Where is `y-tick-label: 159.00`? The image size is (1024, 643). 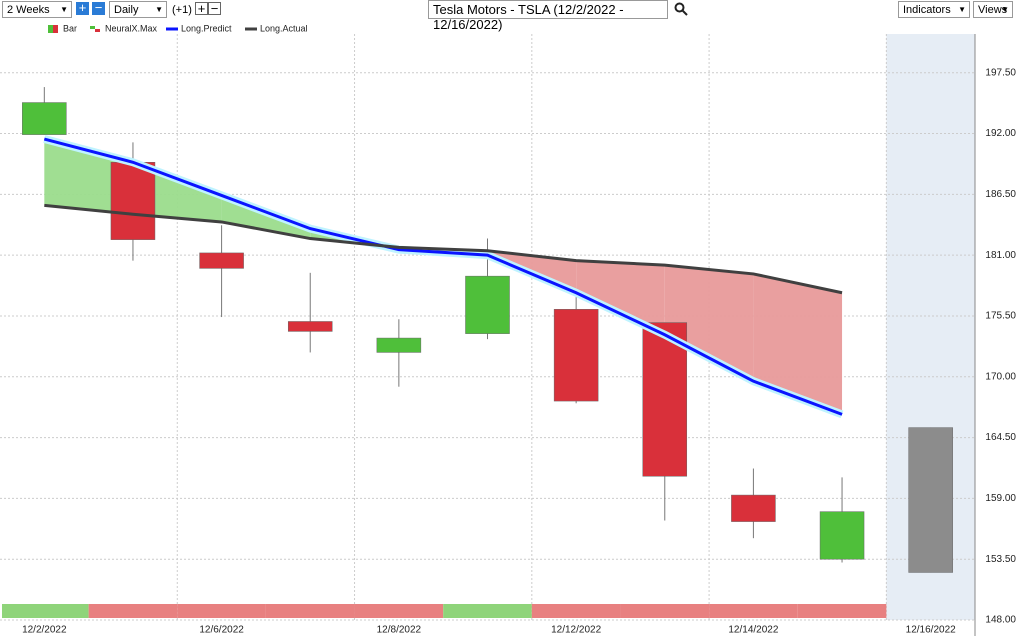
y-tick-label: 159.00 is located at coordinates (1000, 498).